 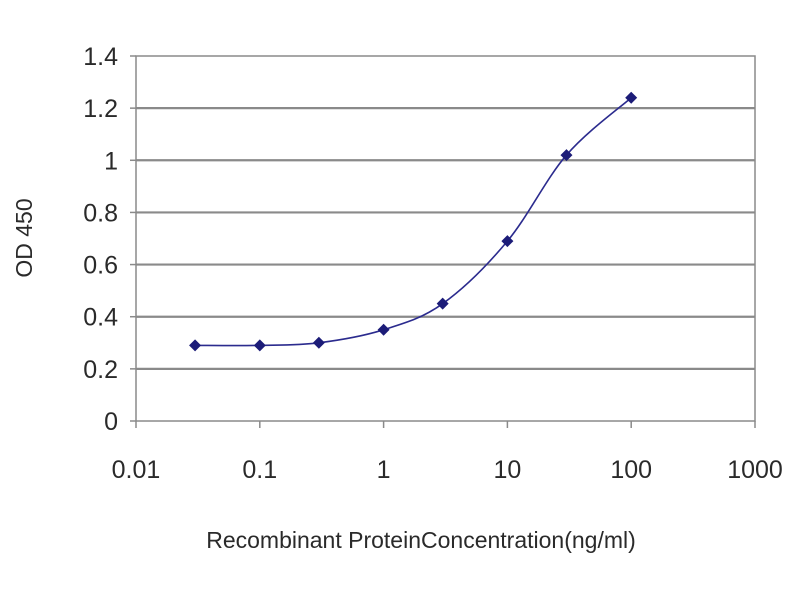 What do you see at coordinates (100, 109) in the screenshot?
I see `y-tick-label: 1.2` at bounding box center [100, 109].